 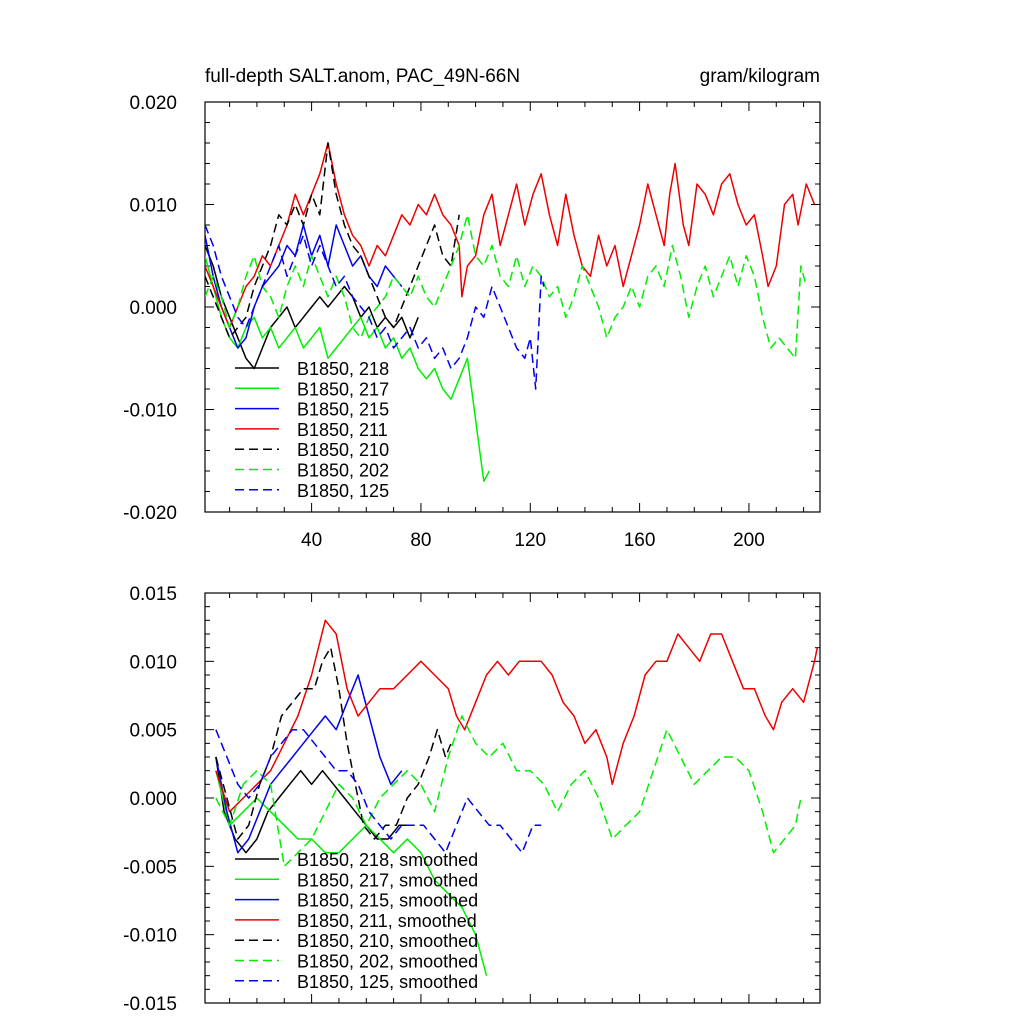 What do you see at coordinates (153, 103) in the screenshot?
I see `y-tick-label: 0.020` at bounding box center [153, 103].